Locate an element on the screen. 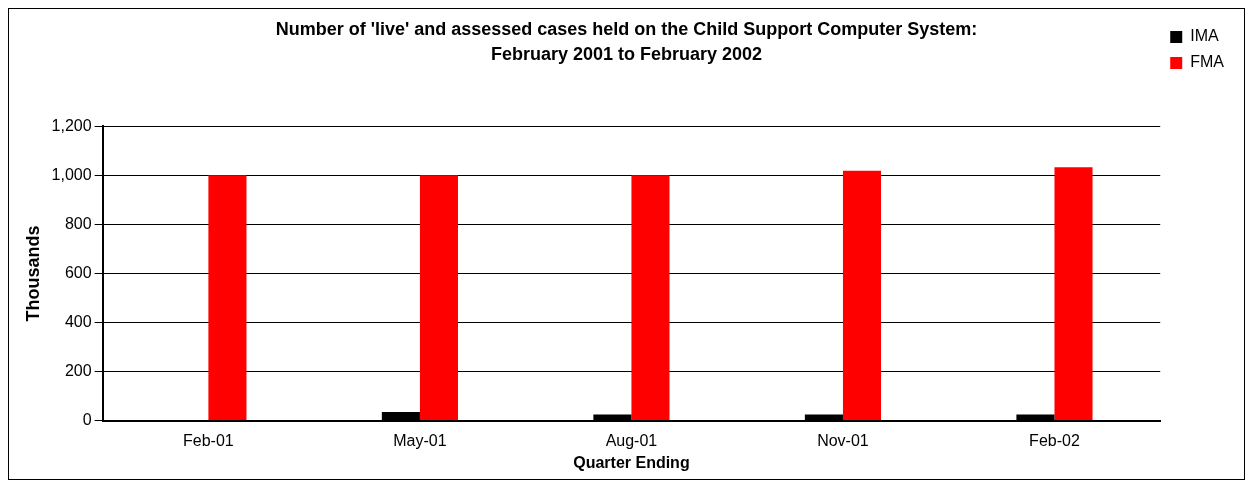 Image resolution: width=1253 pixels, height=488 pixels. x-tick-label: Nov-01 is located at coordinates (843, 440).